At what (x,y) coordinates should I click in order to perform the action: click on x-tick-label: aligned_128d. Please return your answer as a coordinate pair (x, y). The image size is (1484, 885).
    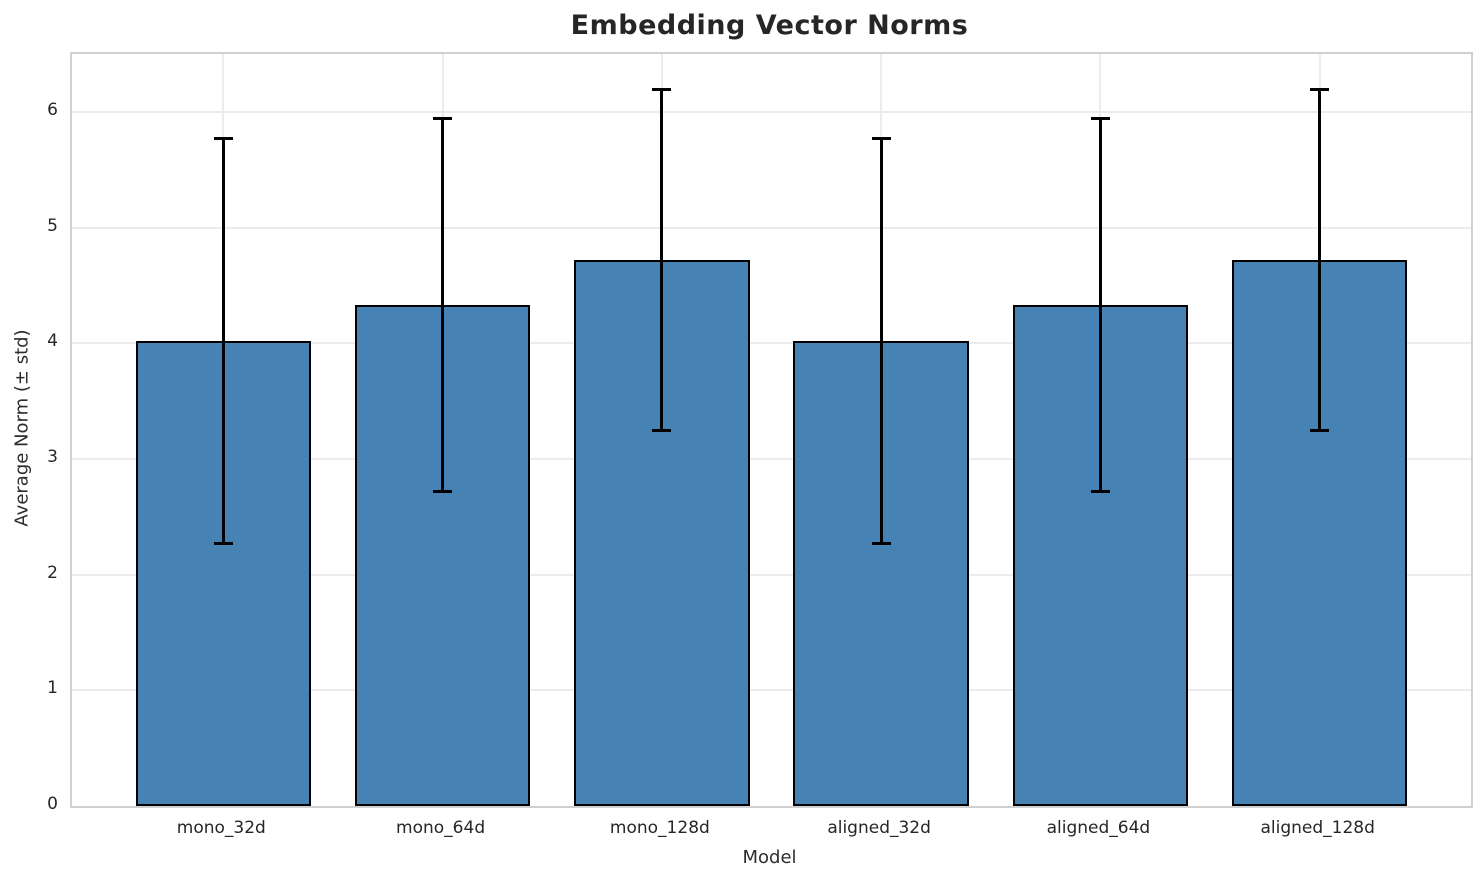
    Looking at the image, I should click on (1317, 828).